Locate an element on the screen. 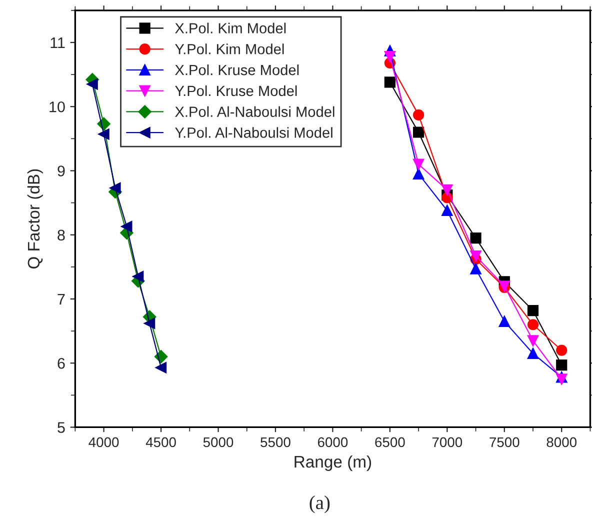 The height and width of the screenshot is (521, 592). y-tick-label: 7 is located at coordinates (61, 299).